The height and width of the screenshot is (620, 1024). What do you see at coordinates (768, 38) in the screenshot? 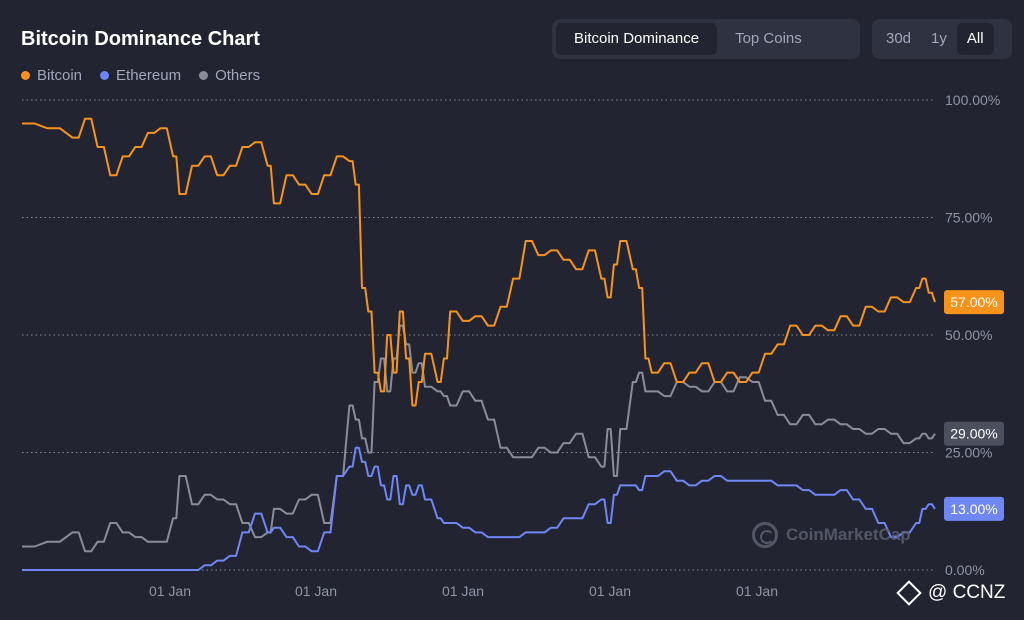
I see `tab-top-coins: Top Coins` at bounding box center [768, 38].